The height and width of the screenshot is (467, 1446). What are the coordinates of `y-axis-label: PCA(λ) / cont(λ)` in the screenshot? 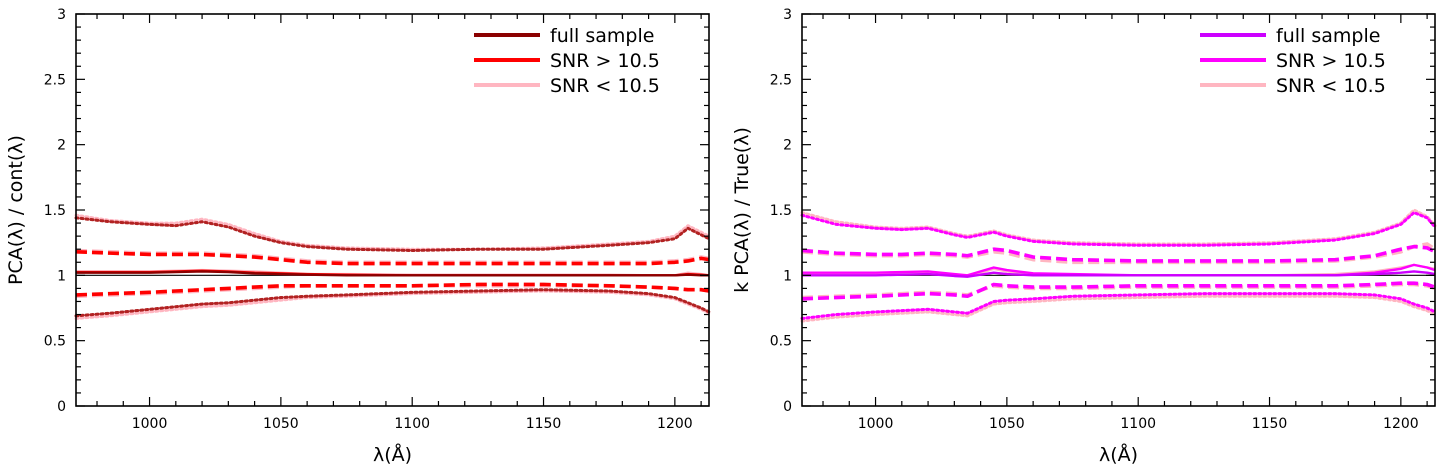 It's located at (16, 210).